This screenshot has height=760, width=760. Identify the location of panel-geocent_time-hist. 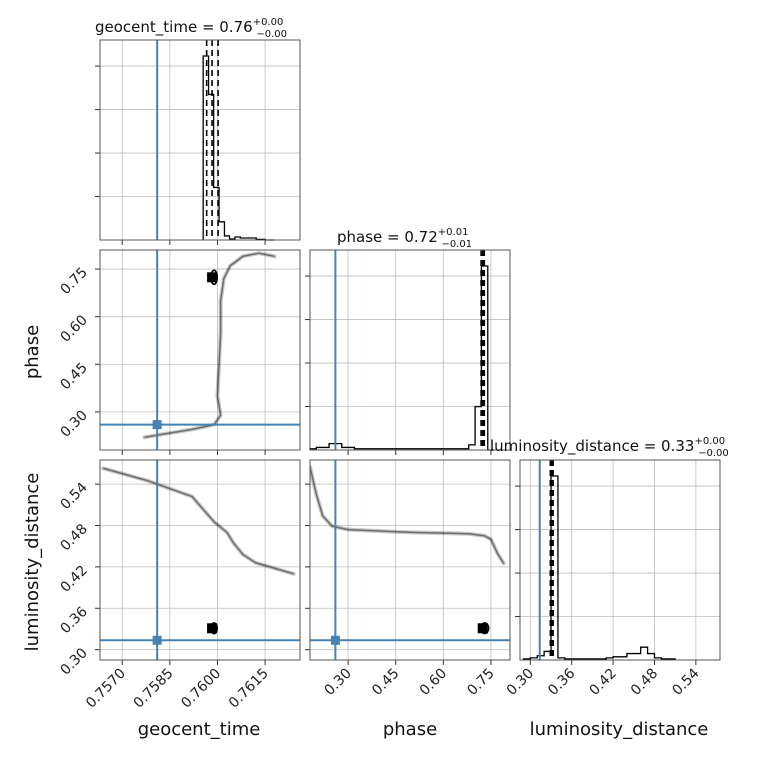
(198, 142).